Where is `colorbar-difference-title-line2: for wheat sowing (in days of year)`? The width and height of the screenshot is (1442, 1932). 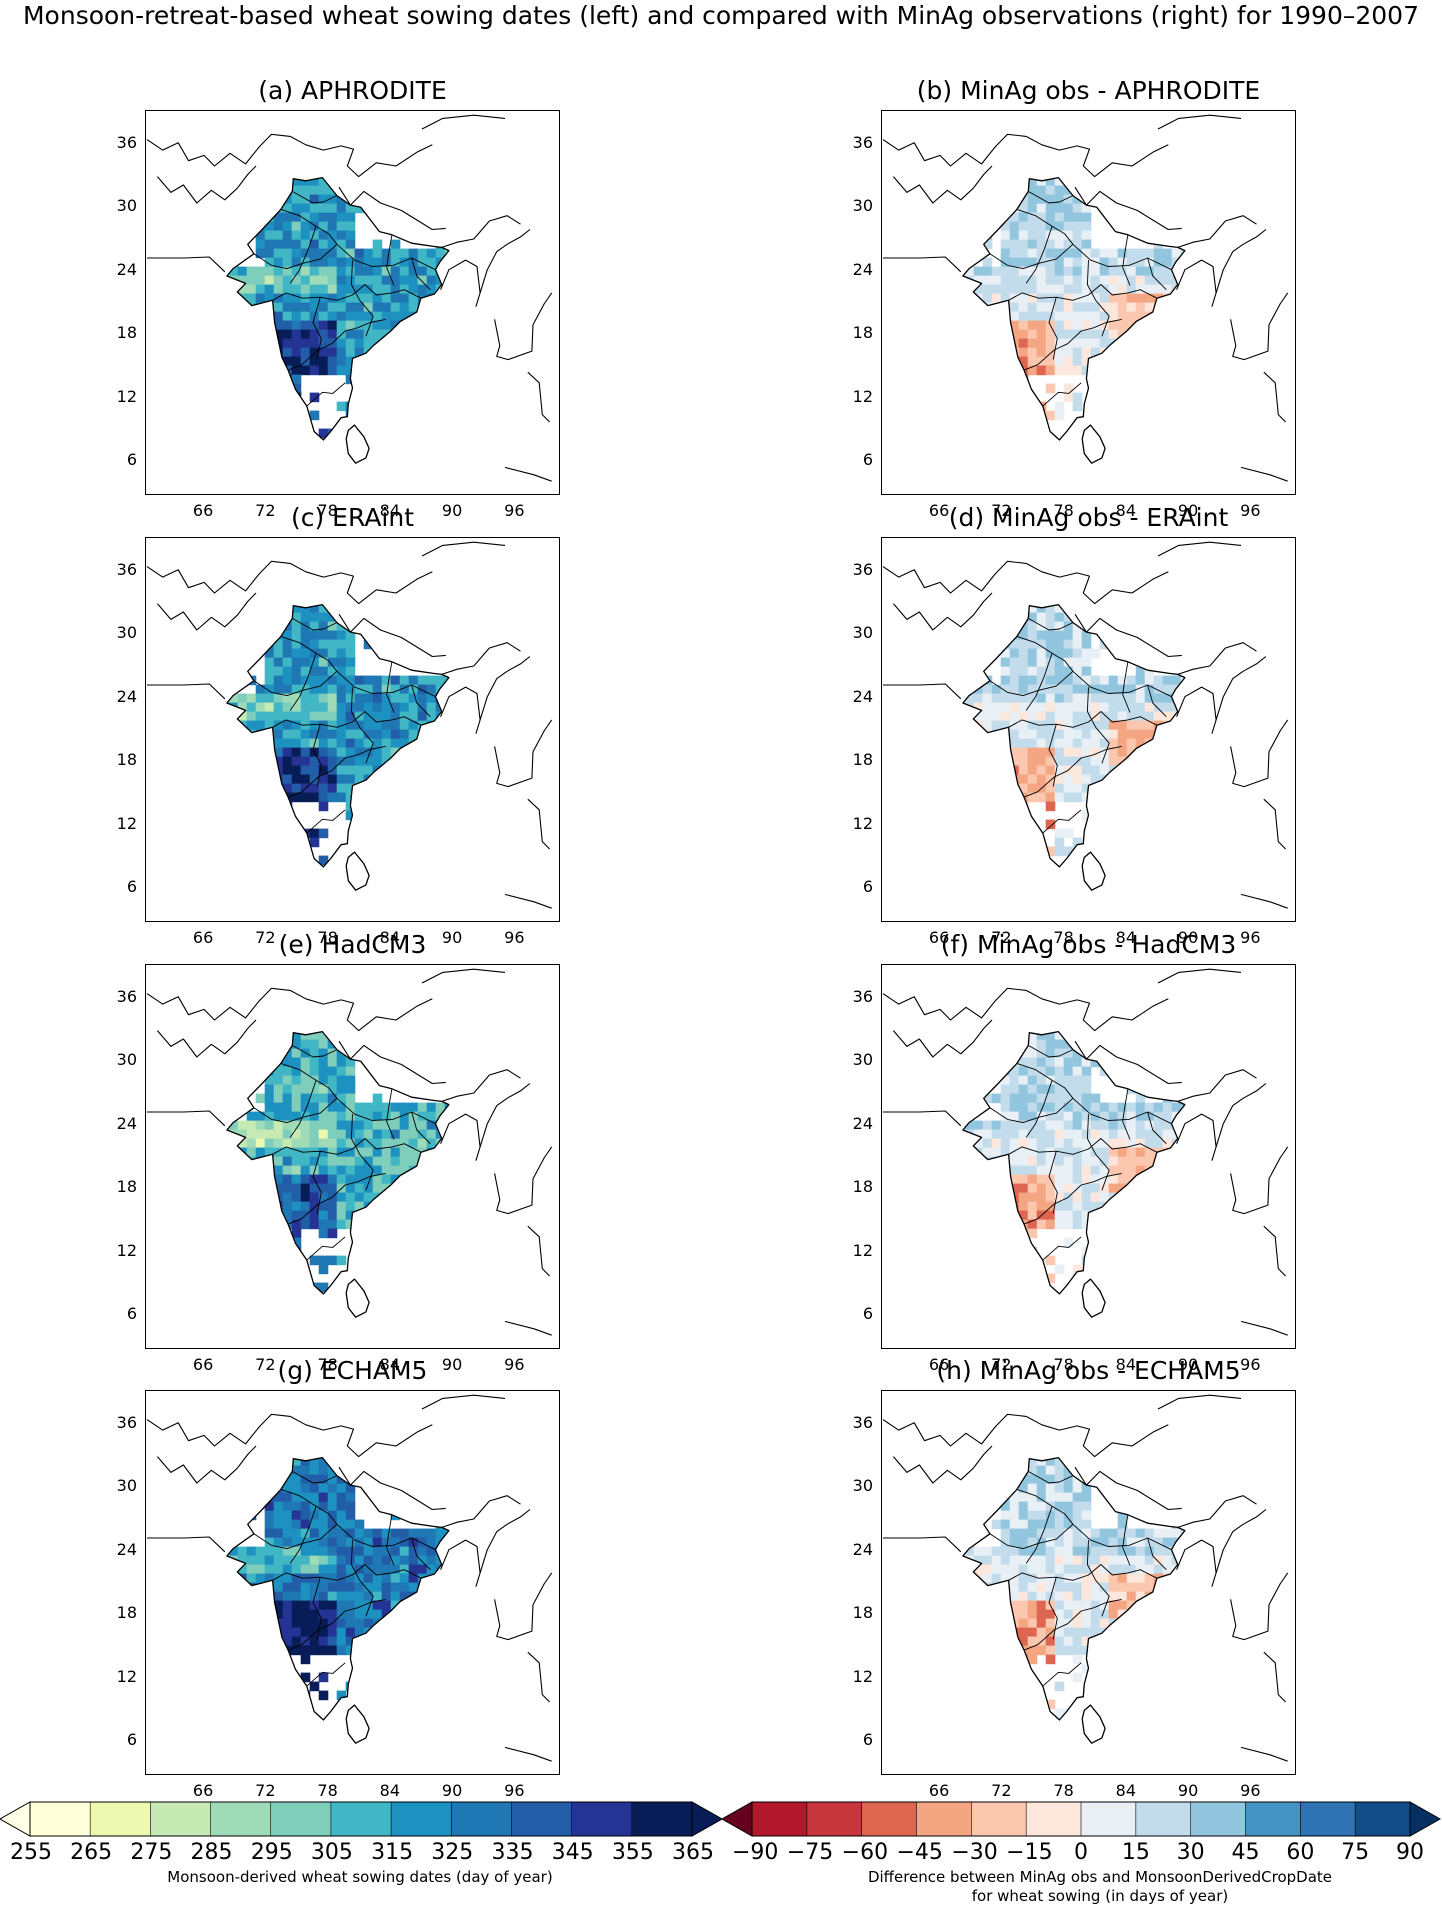 colorbar-difference-title-line2: for wheat sowing (in days of year) is located at coordinates (1100, 1896).